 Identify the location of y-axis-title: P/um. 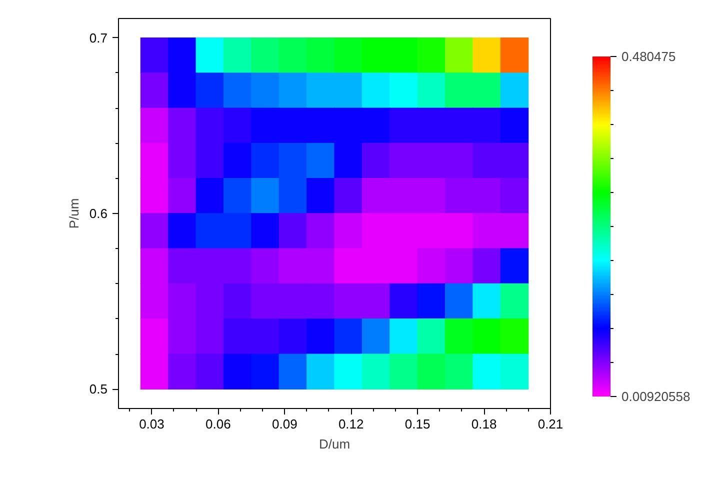
(74, 213).